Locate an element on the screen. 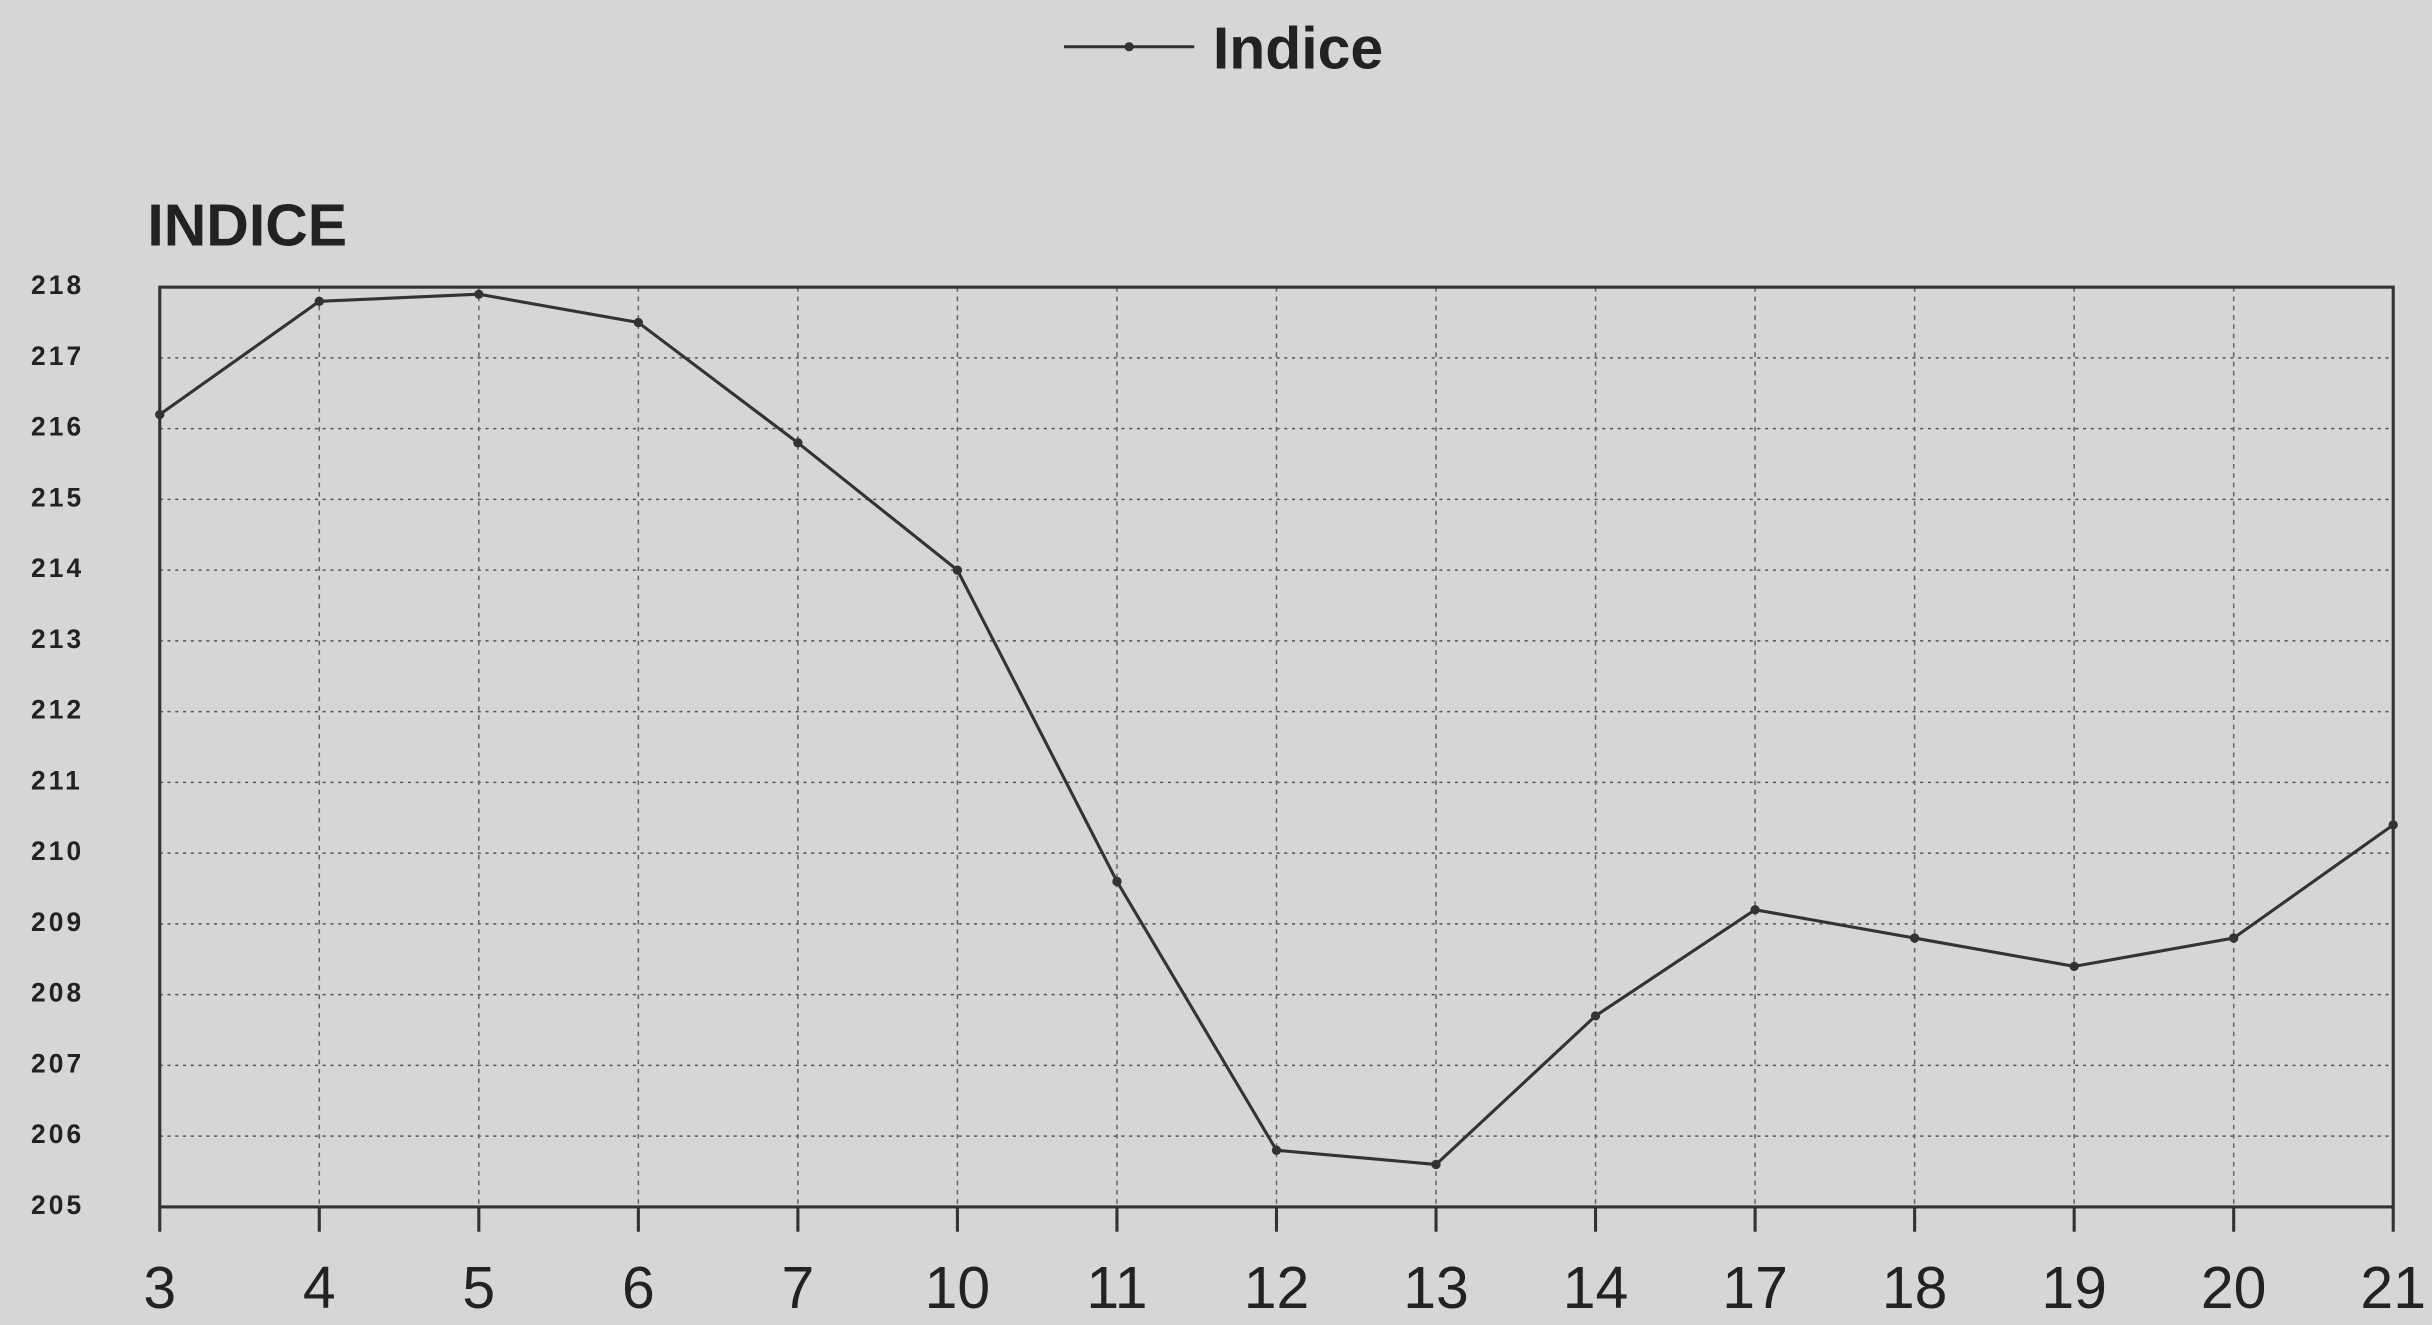  x-tick-label: 20 is located at coordinates (2234, 1288).